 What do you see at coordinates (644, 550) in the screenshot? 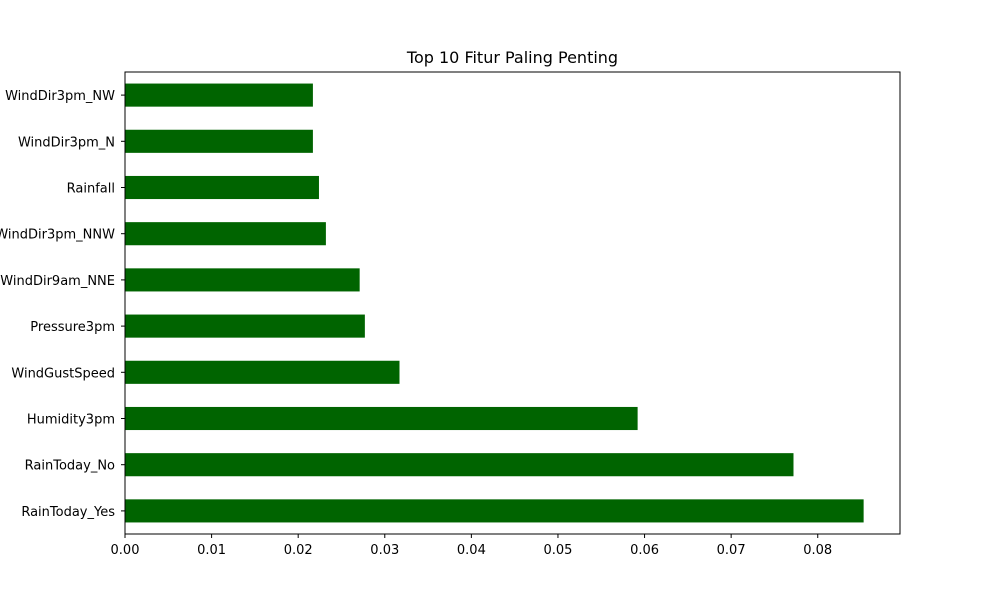
I see `x-tick-label: 0.06` at bounding box center [644, 550].